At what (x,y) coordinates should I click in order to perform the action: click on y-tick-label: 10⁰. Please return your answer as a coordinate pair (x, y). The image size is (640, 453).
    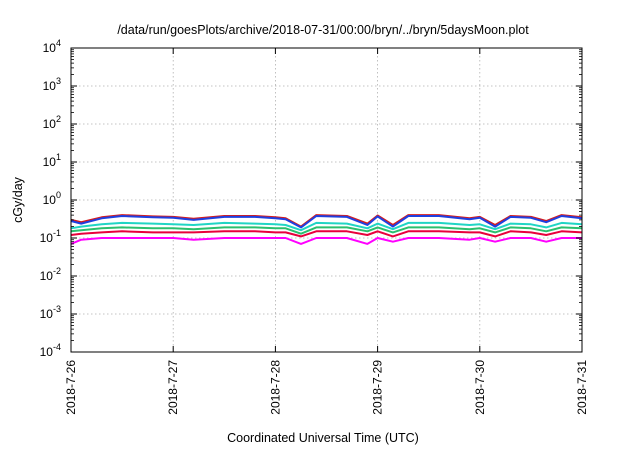
    Looking at the image, I should click on (52, 198).